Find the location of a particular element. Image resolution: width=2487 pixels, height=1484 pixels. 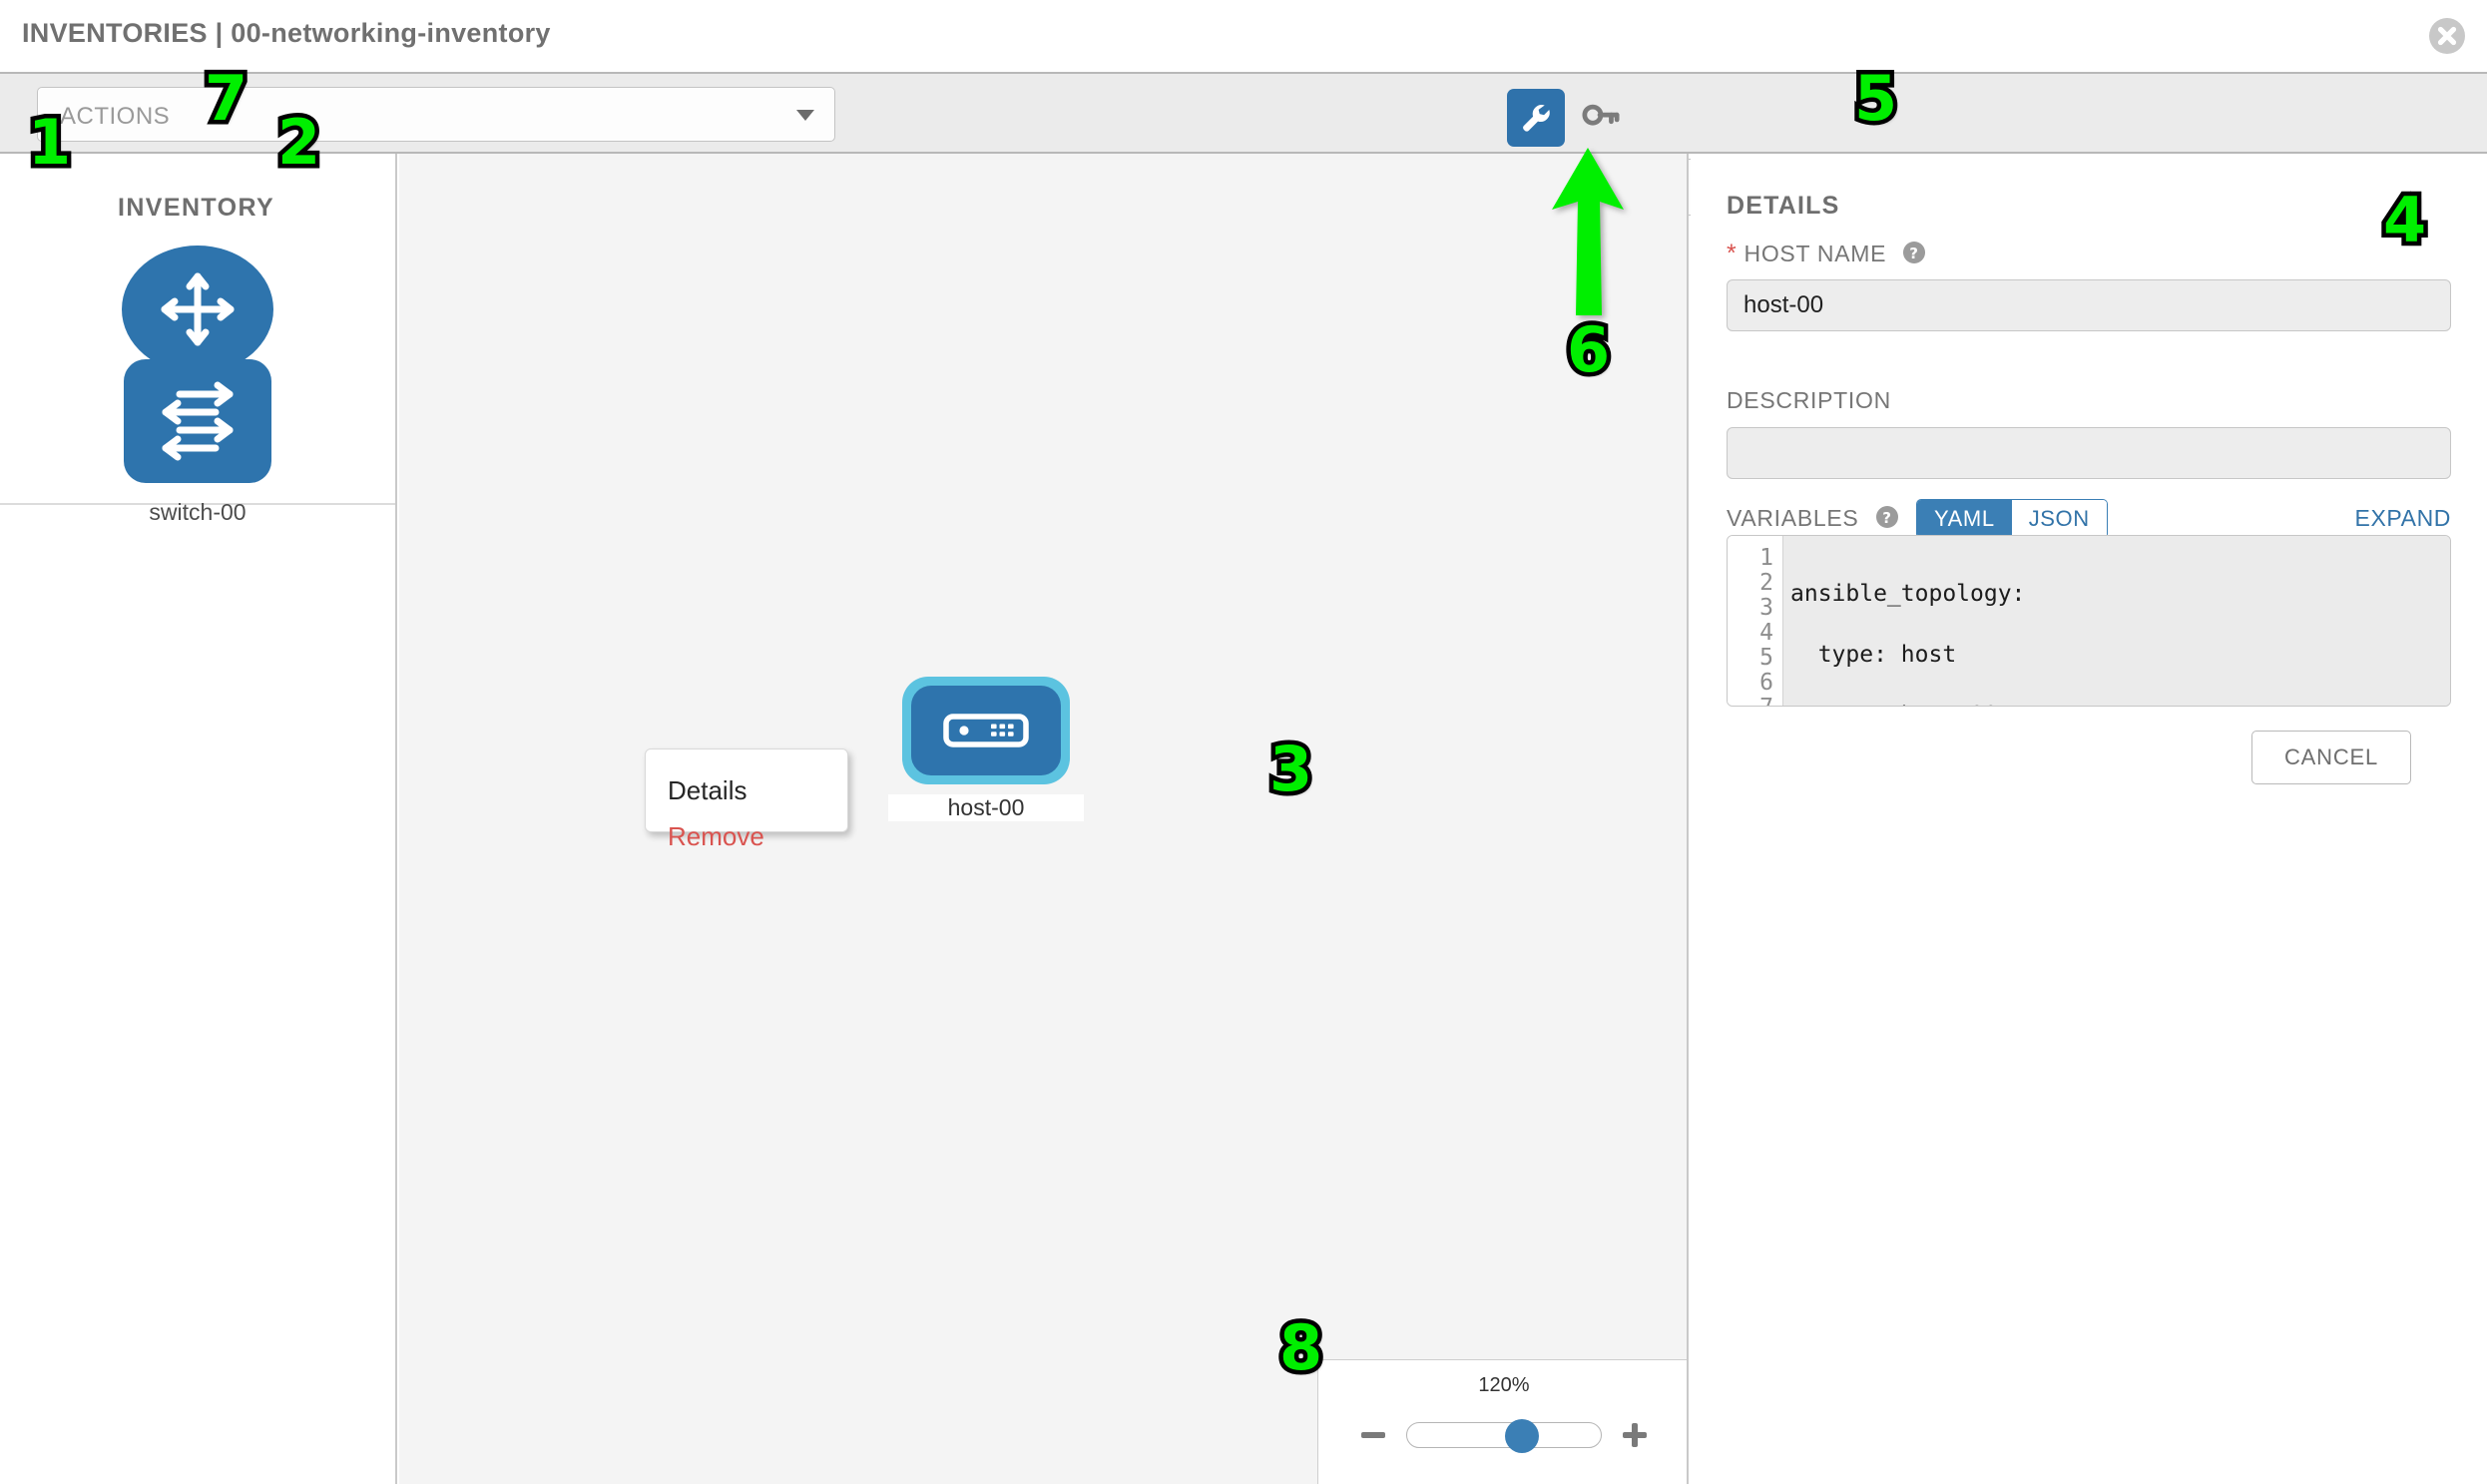

line-number: 5 is located at coordinates (1766, 658).